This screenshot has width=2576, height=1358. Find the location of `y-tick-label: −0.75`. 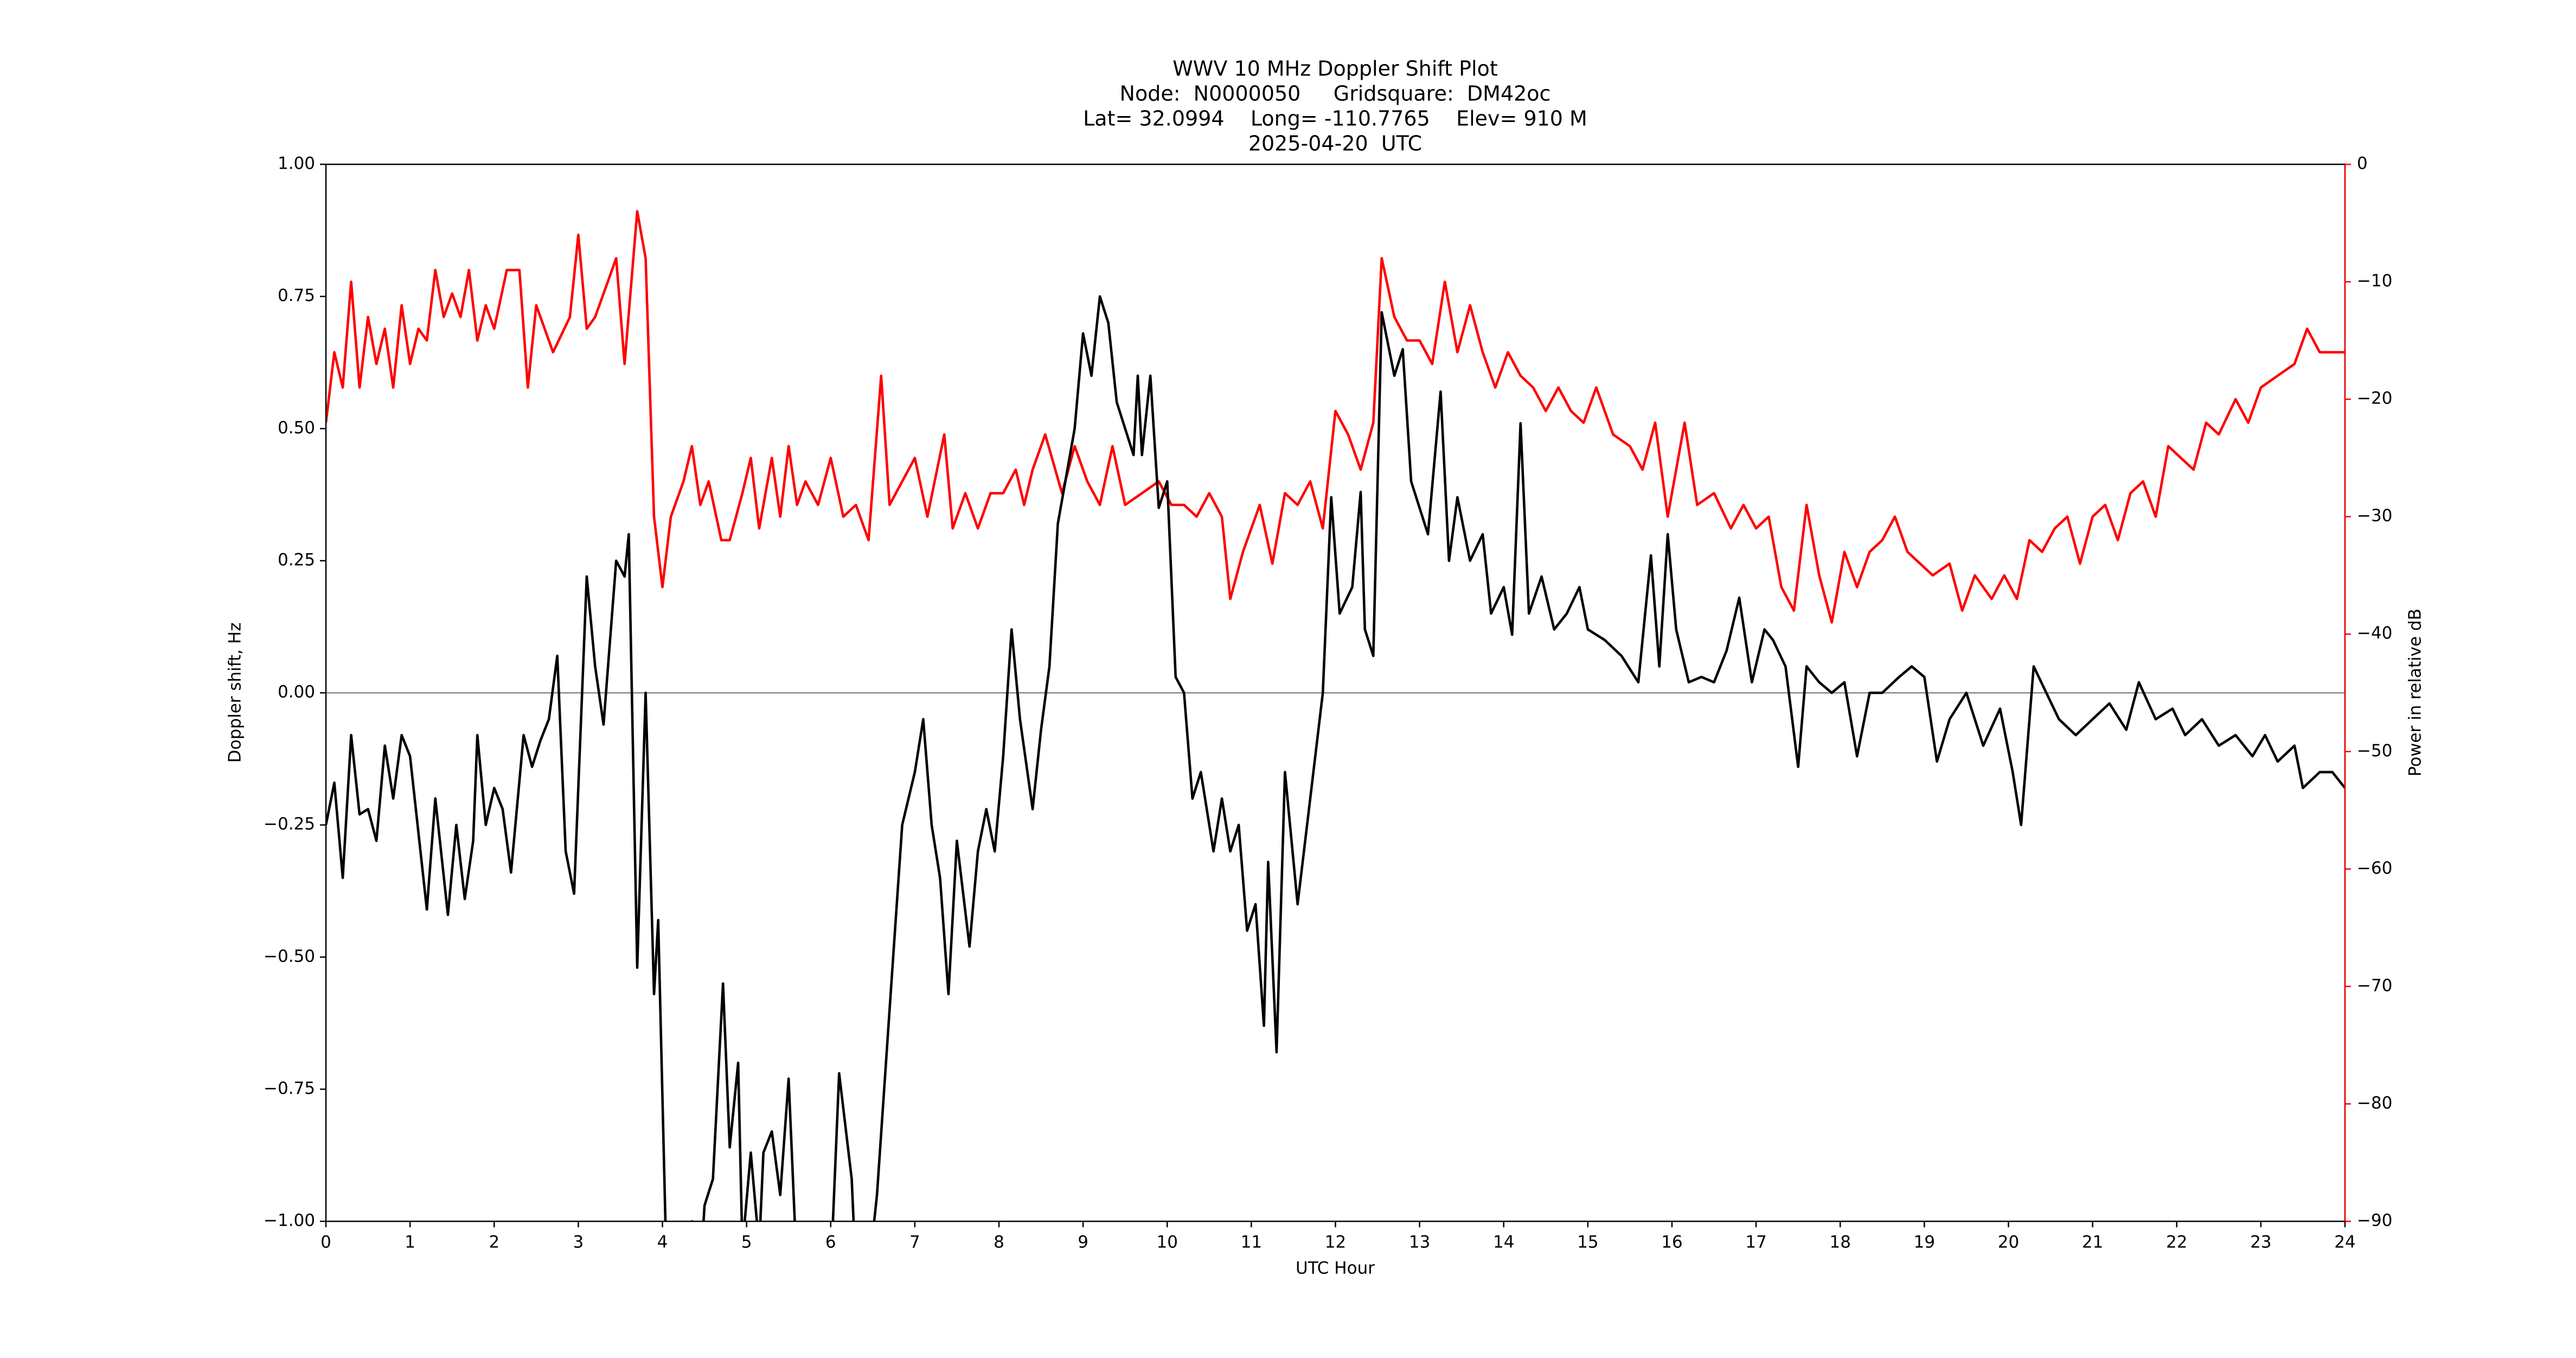

y-tick-label: −0.75 is located at coordinates (289, 1088).